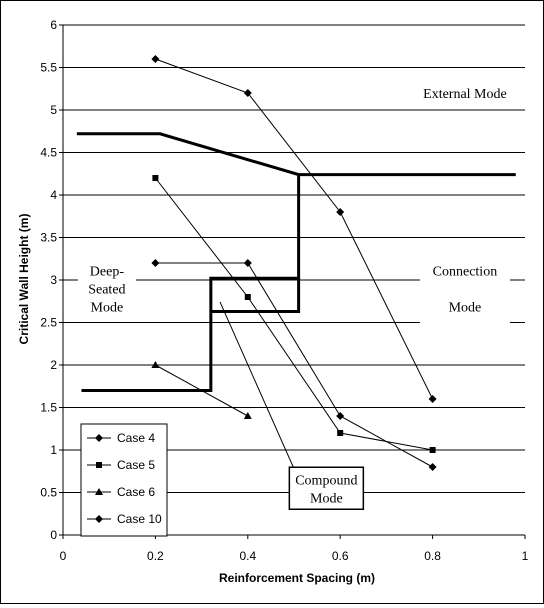 The image size is (544, 608). Describe the element at coordinates (53, 25) in the screenshot. I see `y-tick-label: 6` at that location.